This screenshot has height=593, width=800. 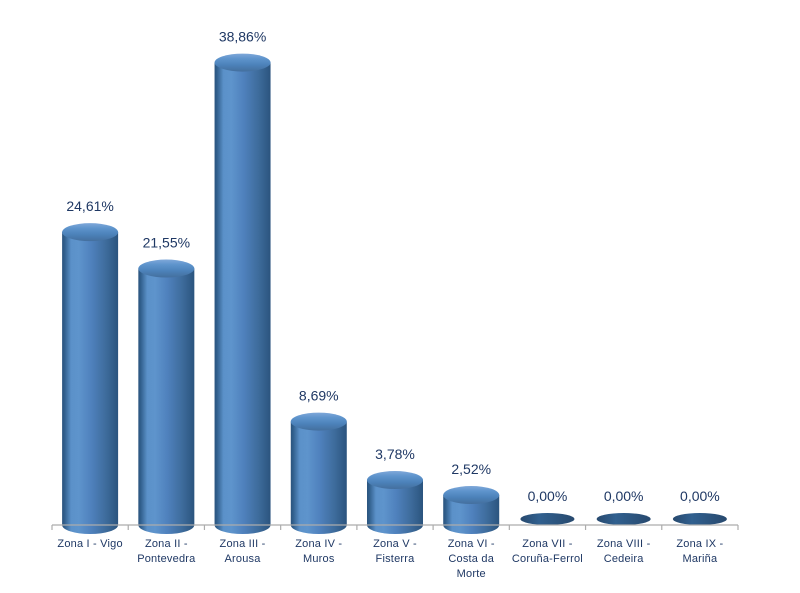 What do you see at coordinates (319, 396) in the screenshot?
I see `data-label: 8,69%` at bounding box center [319, 396].